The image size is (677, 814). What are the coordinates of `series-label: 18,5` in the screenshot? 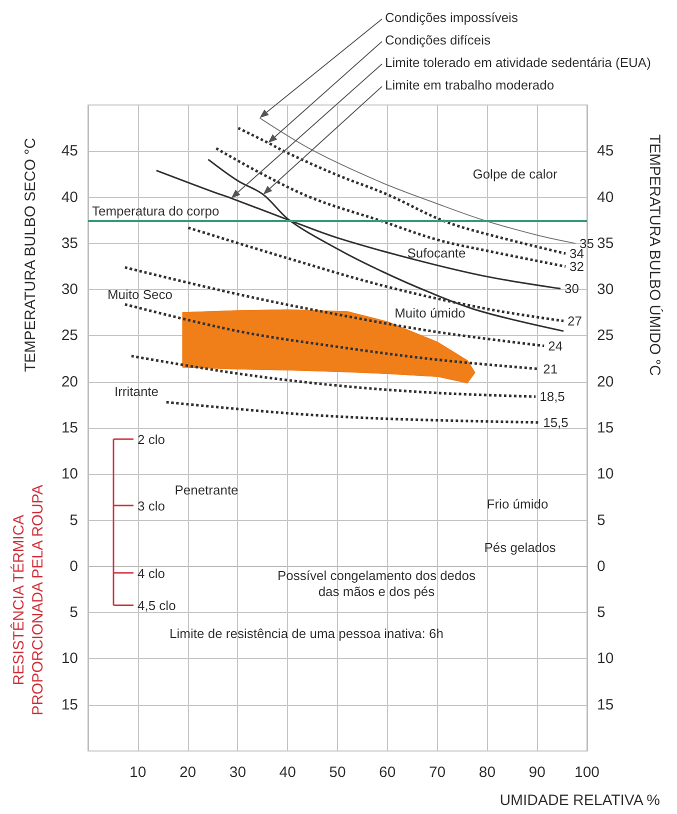 It's located at (552, 396).